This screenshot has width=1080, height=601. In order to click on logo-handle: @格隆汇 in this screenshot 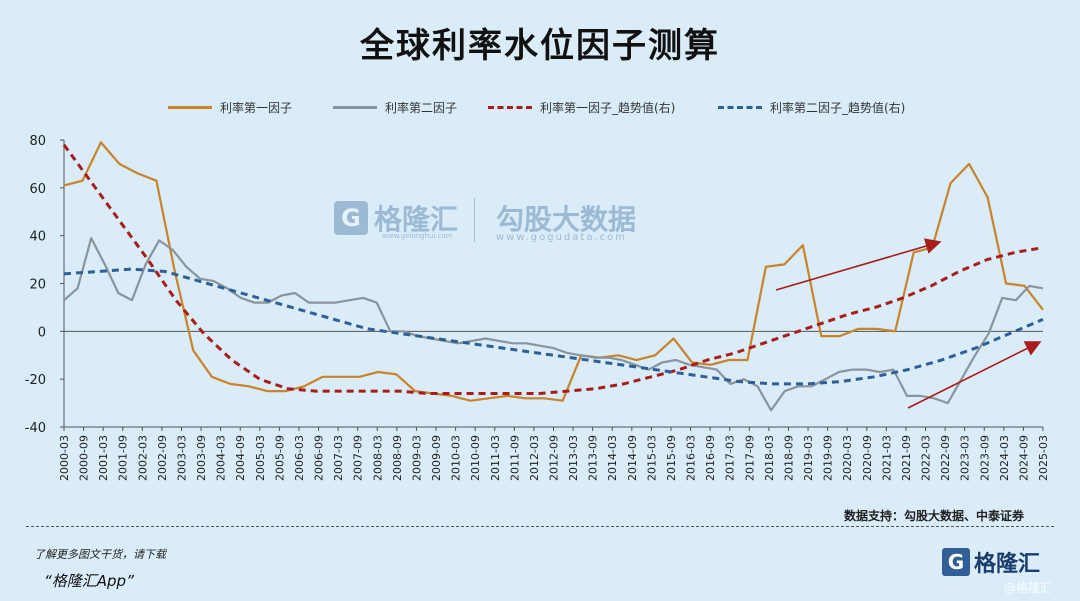, I will do `click(1028, 588)`.